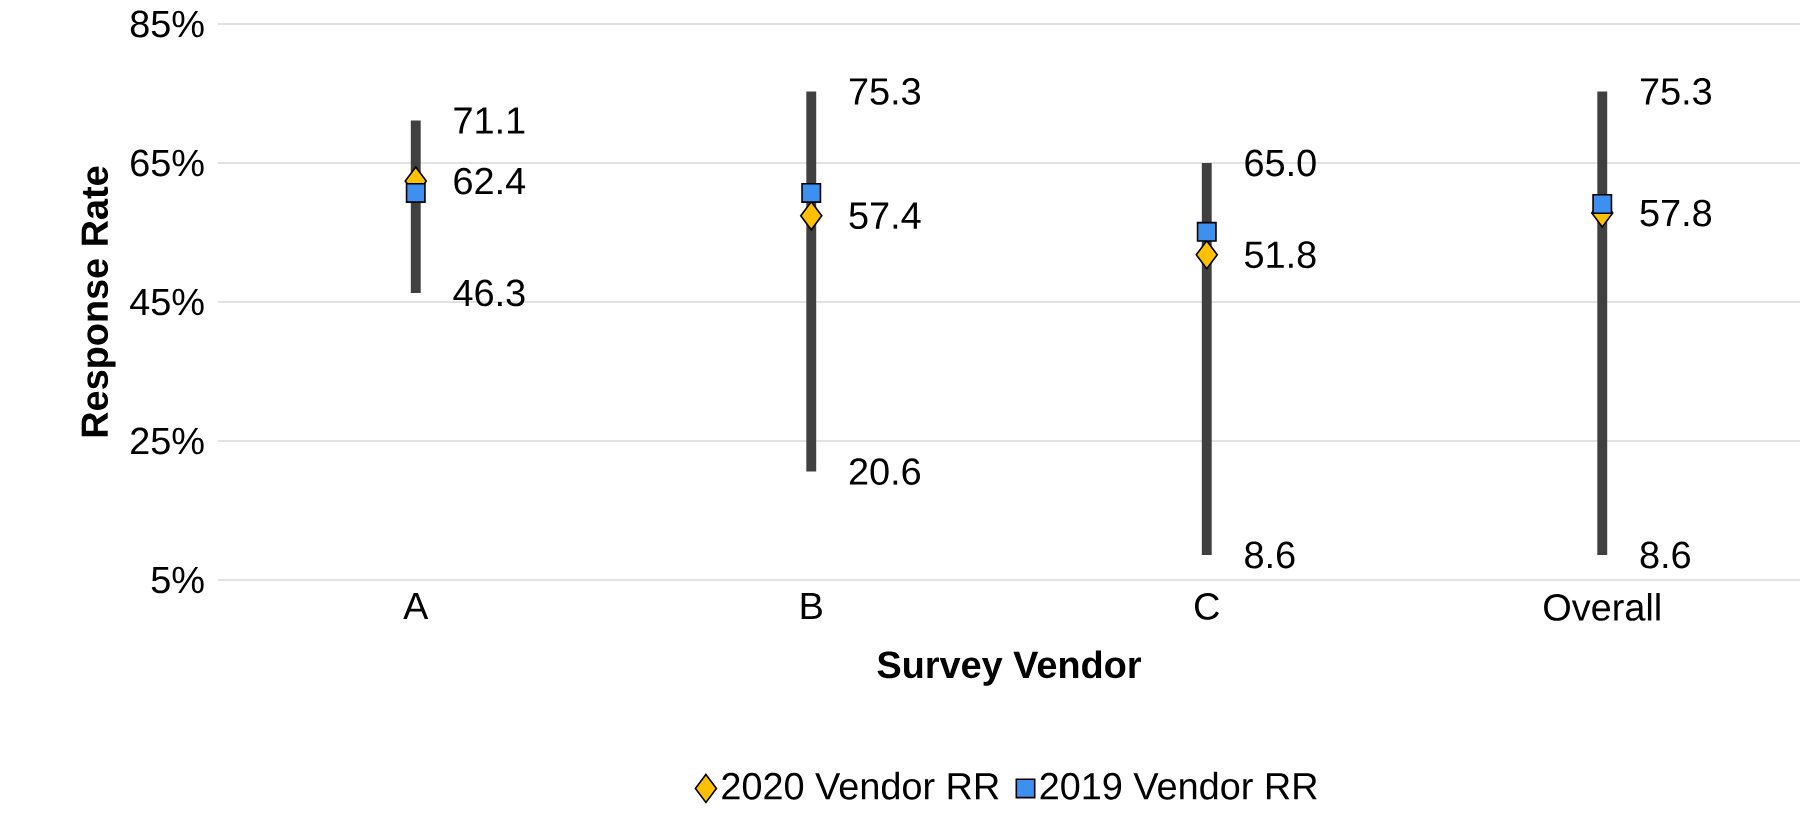 This screenshot has height=831, width=1806. Describe the element at coordinates (1178, 785) in the screenshot. I see `legend-label: 2019 Vendor RR` at that location.